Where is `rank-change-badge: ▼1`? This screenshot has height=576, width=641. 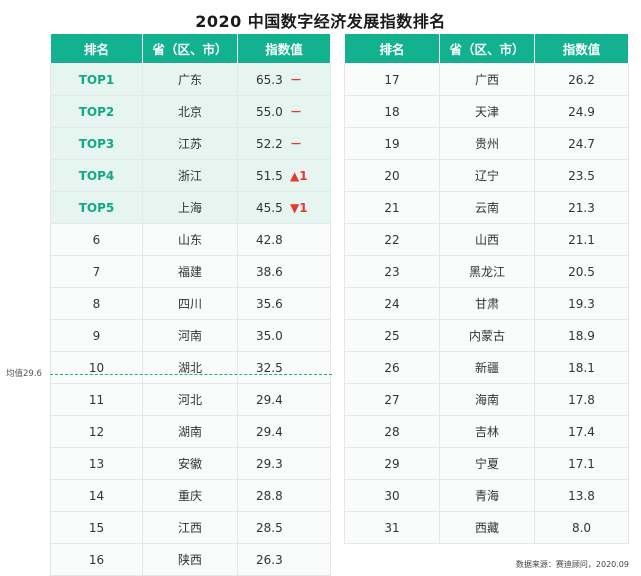
rank-change-badge: ▼1 is located at coordinates (299, 207).